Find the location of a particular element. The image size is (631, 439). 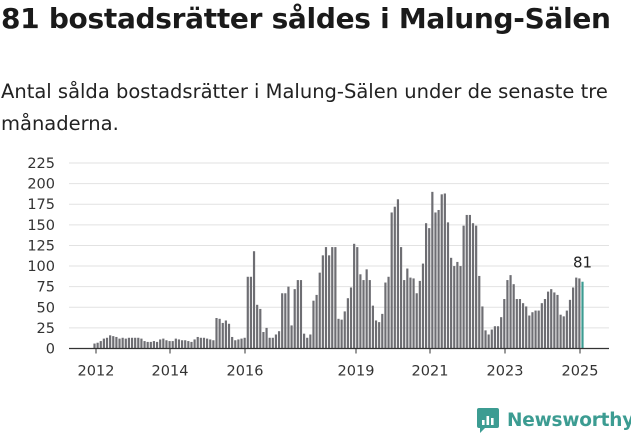

y-tick-label: 200 is located at coordinates (41, 185).